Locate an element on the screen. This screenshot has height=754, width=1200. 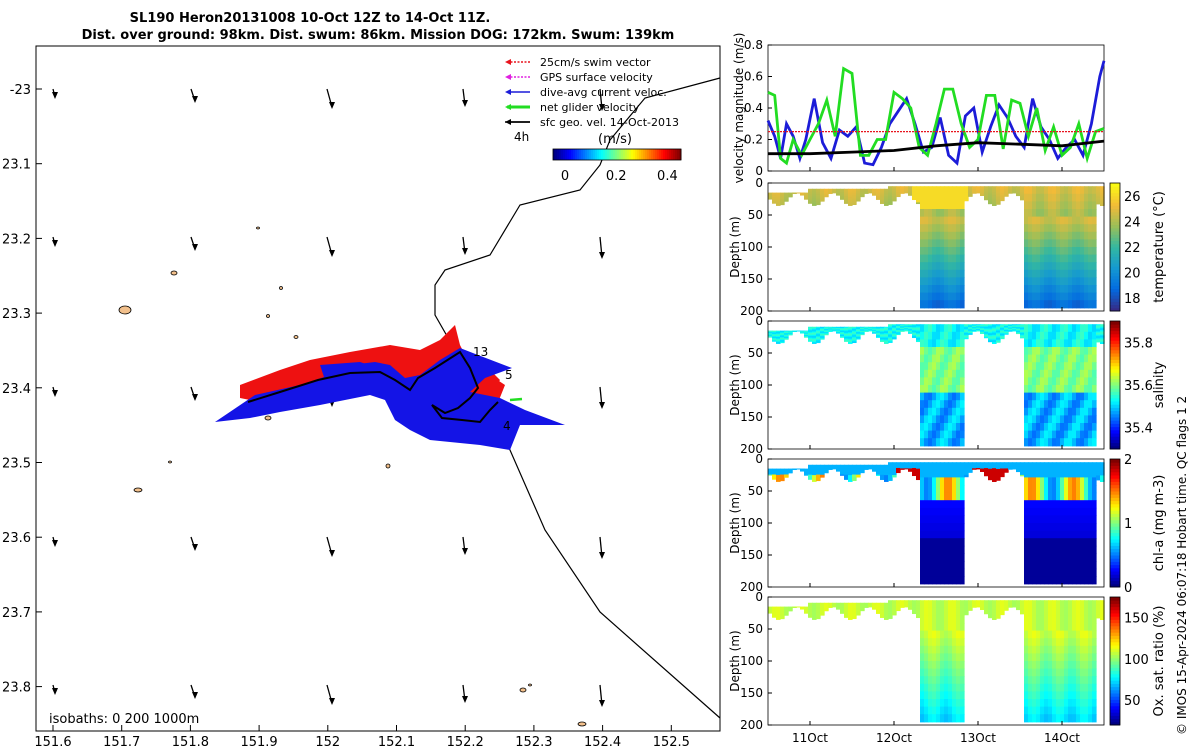
track-label-13: 13 is located at coordinates (480, 352).